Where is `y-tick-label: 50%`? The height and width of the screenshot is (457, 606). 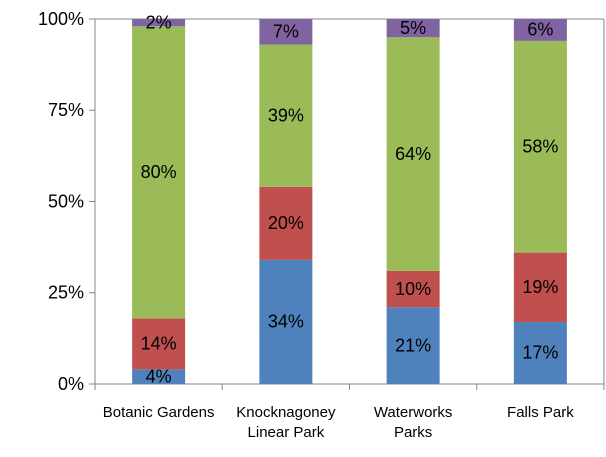
y-tick-label: 50% is located at coordinates (66, 201).